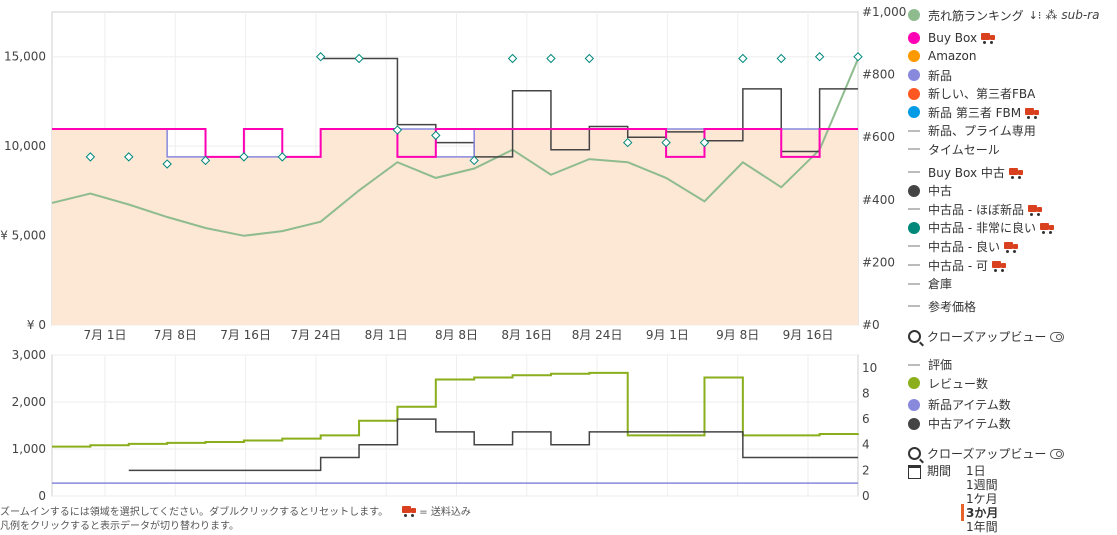 This screenshot has width=1117, height=535. What do you see at coordinates (979, 512) in the screenshot?
I see `period-option-3m: 3か月` at bounding box center [979, 512].